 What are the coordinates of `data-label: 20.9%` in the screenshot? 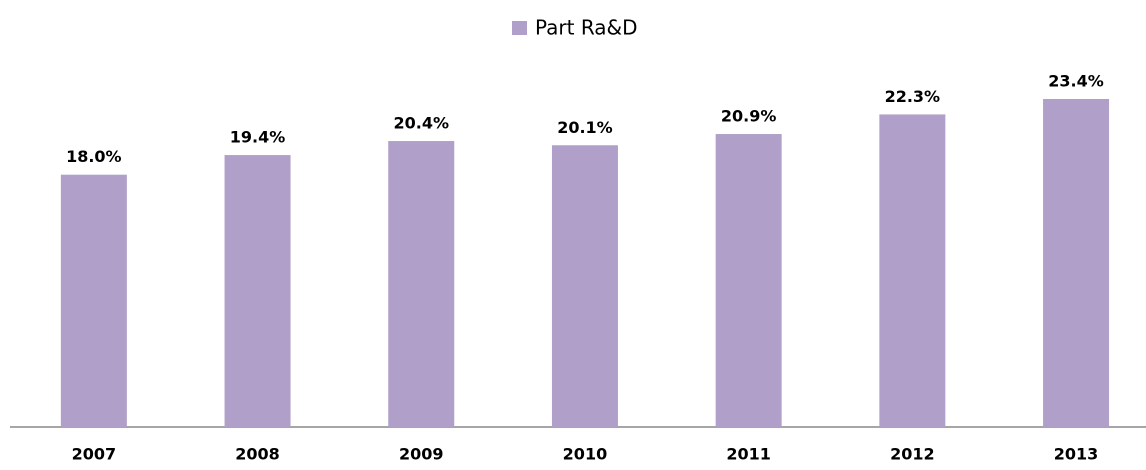 It's located at (749, 116).